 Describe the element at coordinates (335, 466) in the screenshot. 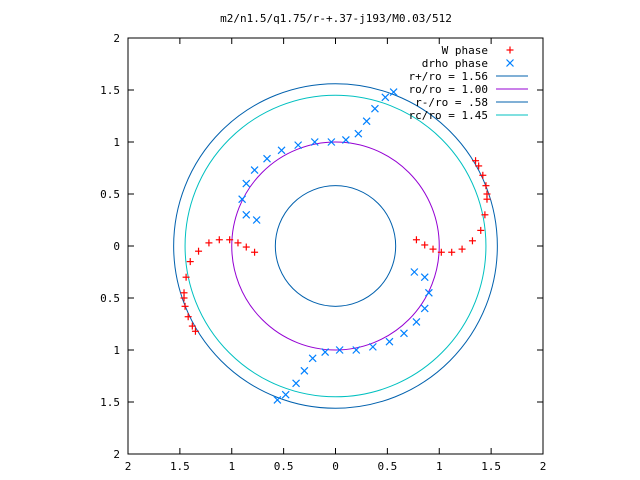

I see `x-tick-label: 0` at that location.